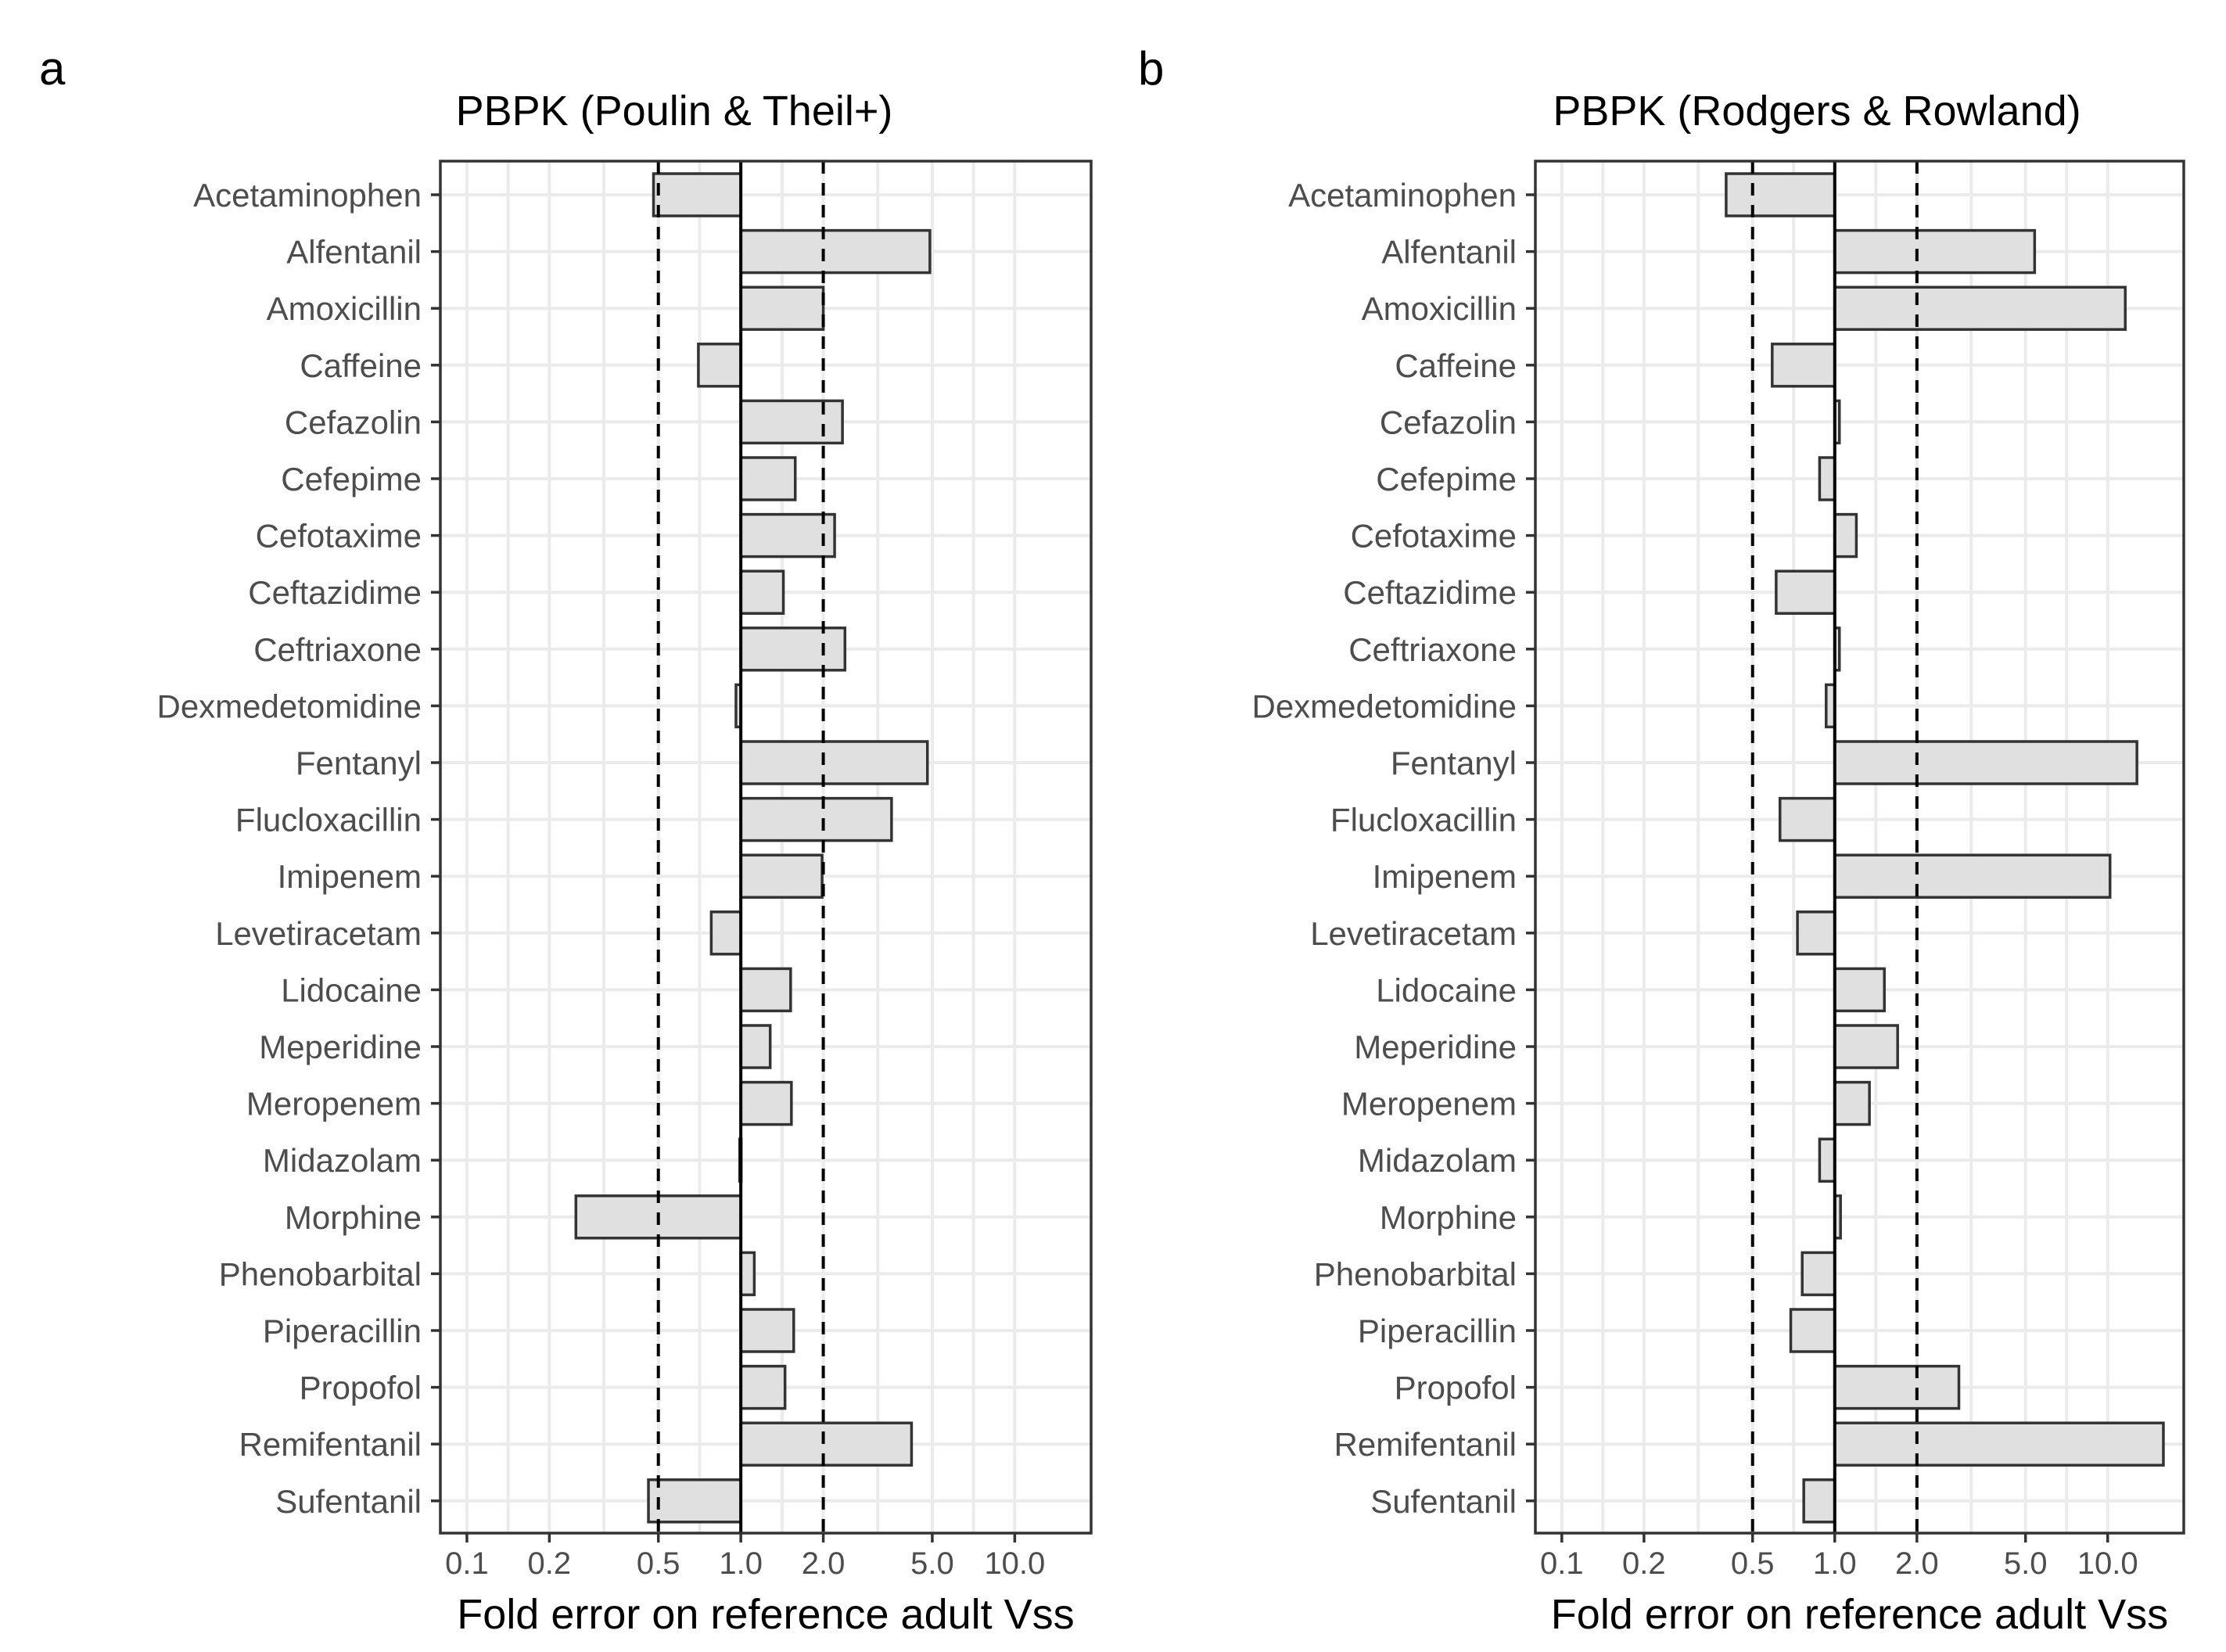 The width and height of the screenshot is (2226, 1652). Describe the element at coordinates (824, 1563) in the screenshot. I see `x-tick-label: 2.0` at that location.